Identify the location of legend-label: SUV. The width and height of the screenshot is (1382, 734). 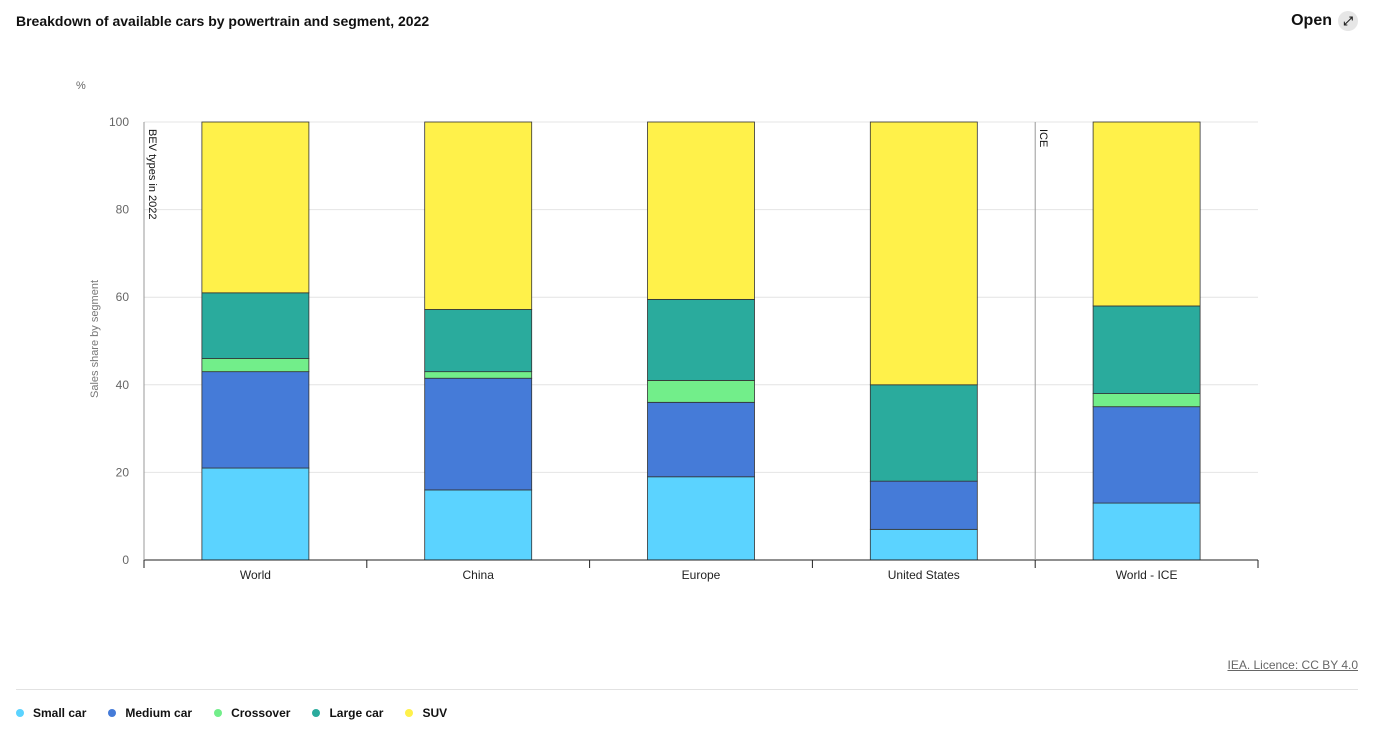
(435, 713).